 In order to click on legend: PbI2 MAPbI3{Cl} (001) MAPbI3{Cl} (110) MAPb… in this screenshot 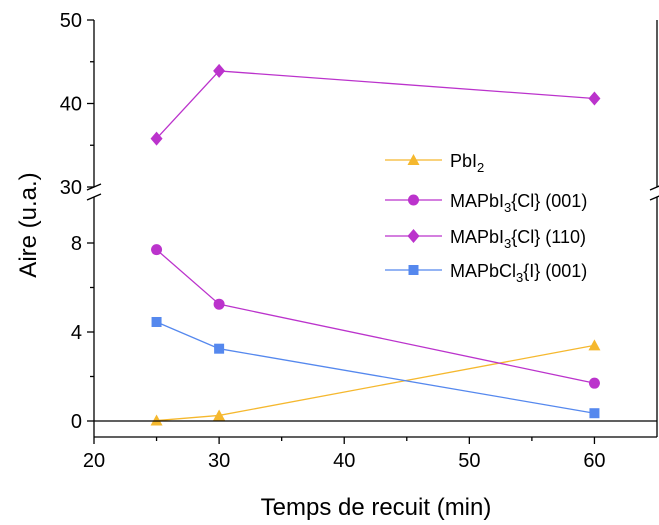, I will do `click(486, 218)`.